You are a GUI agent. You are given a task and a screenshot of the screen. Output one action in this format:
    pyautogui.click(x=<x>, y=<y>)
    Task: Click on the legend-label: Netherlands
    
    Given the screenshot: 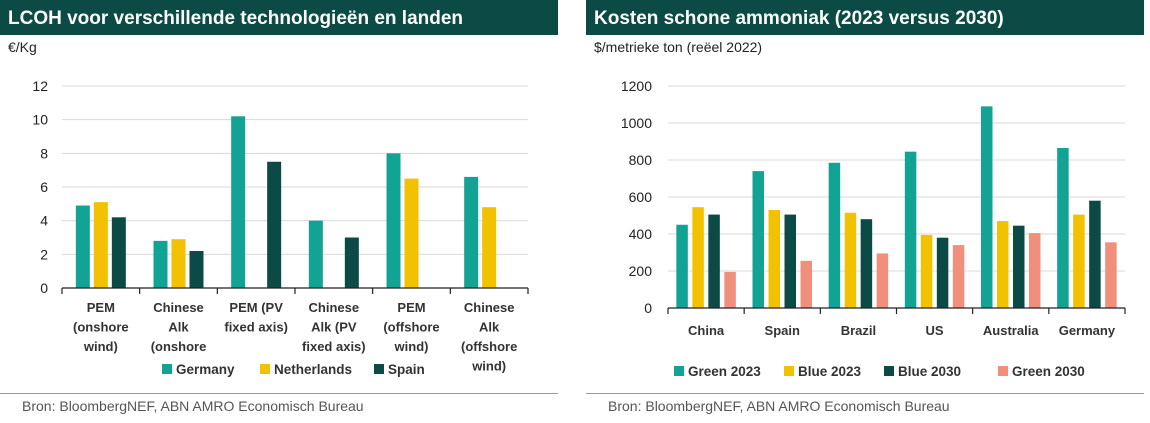 What is the action you would take?
    pyautogui.click(x=313, y=369)
    